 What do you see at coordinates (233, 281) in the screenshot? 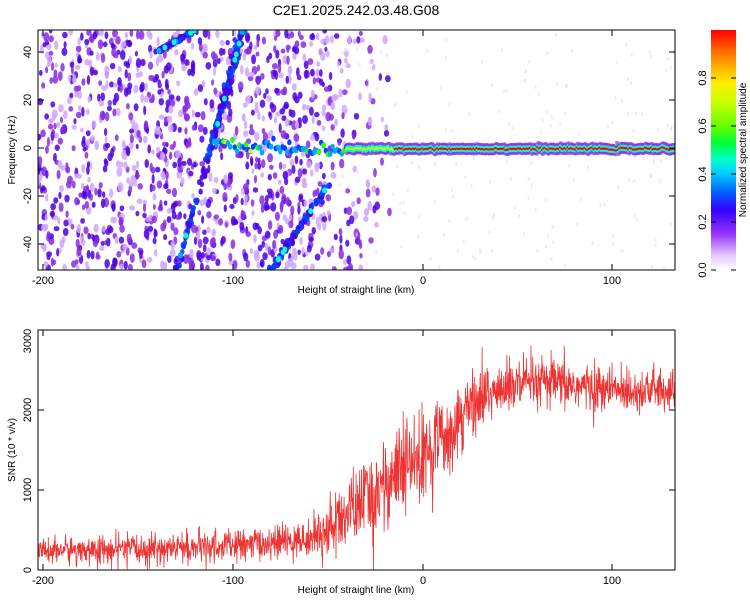
I see `top-xtick-label: -100` at bounding box center [233, 281].